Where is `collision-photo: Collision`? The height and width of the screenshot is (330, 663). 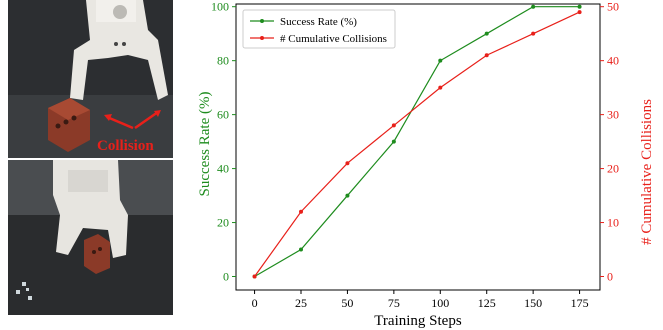 collision-photo: Collision is located at coordinates (90, 79).